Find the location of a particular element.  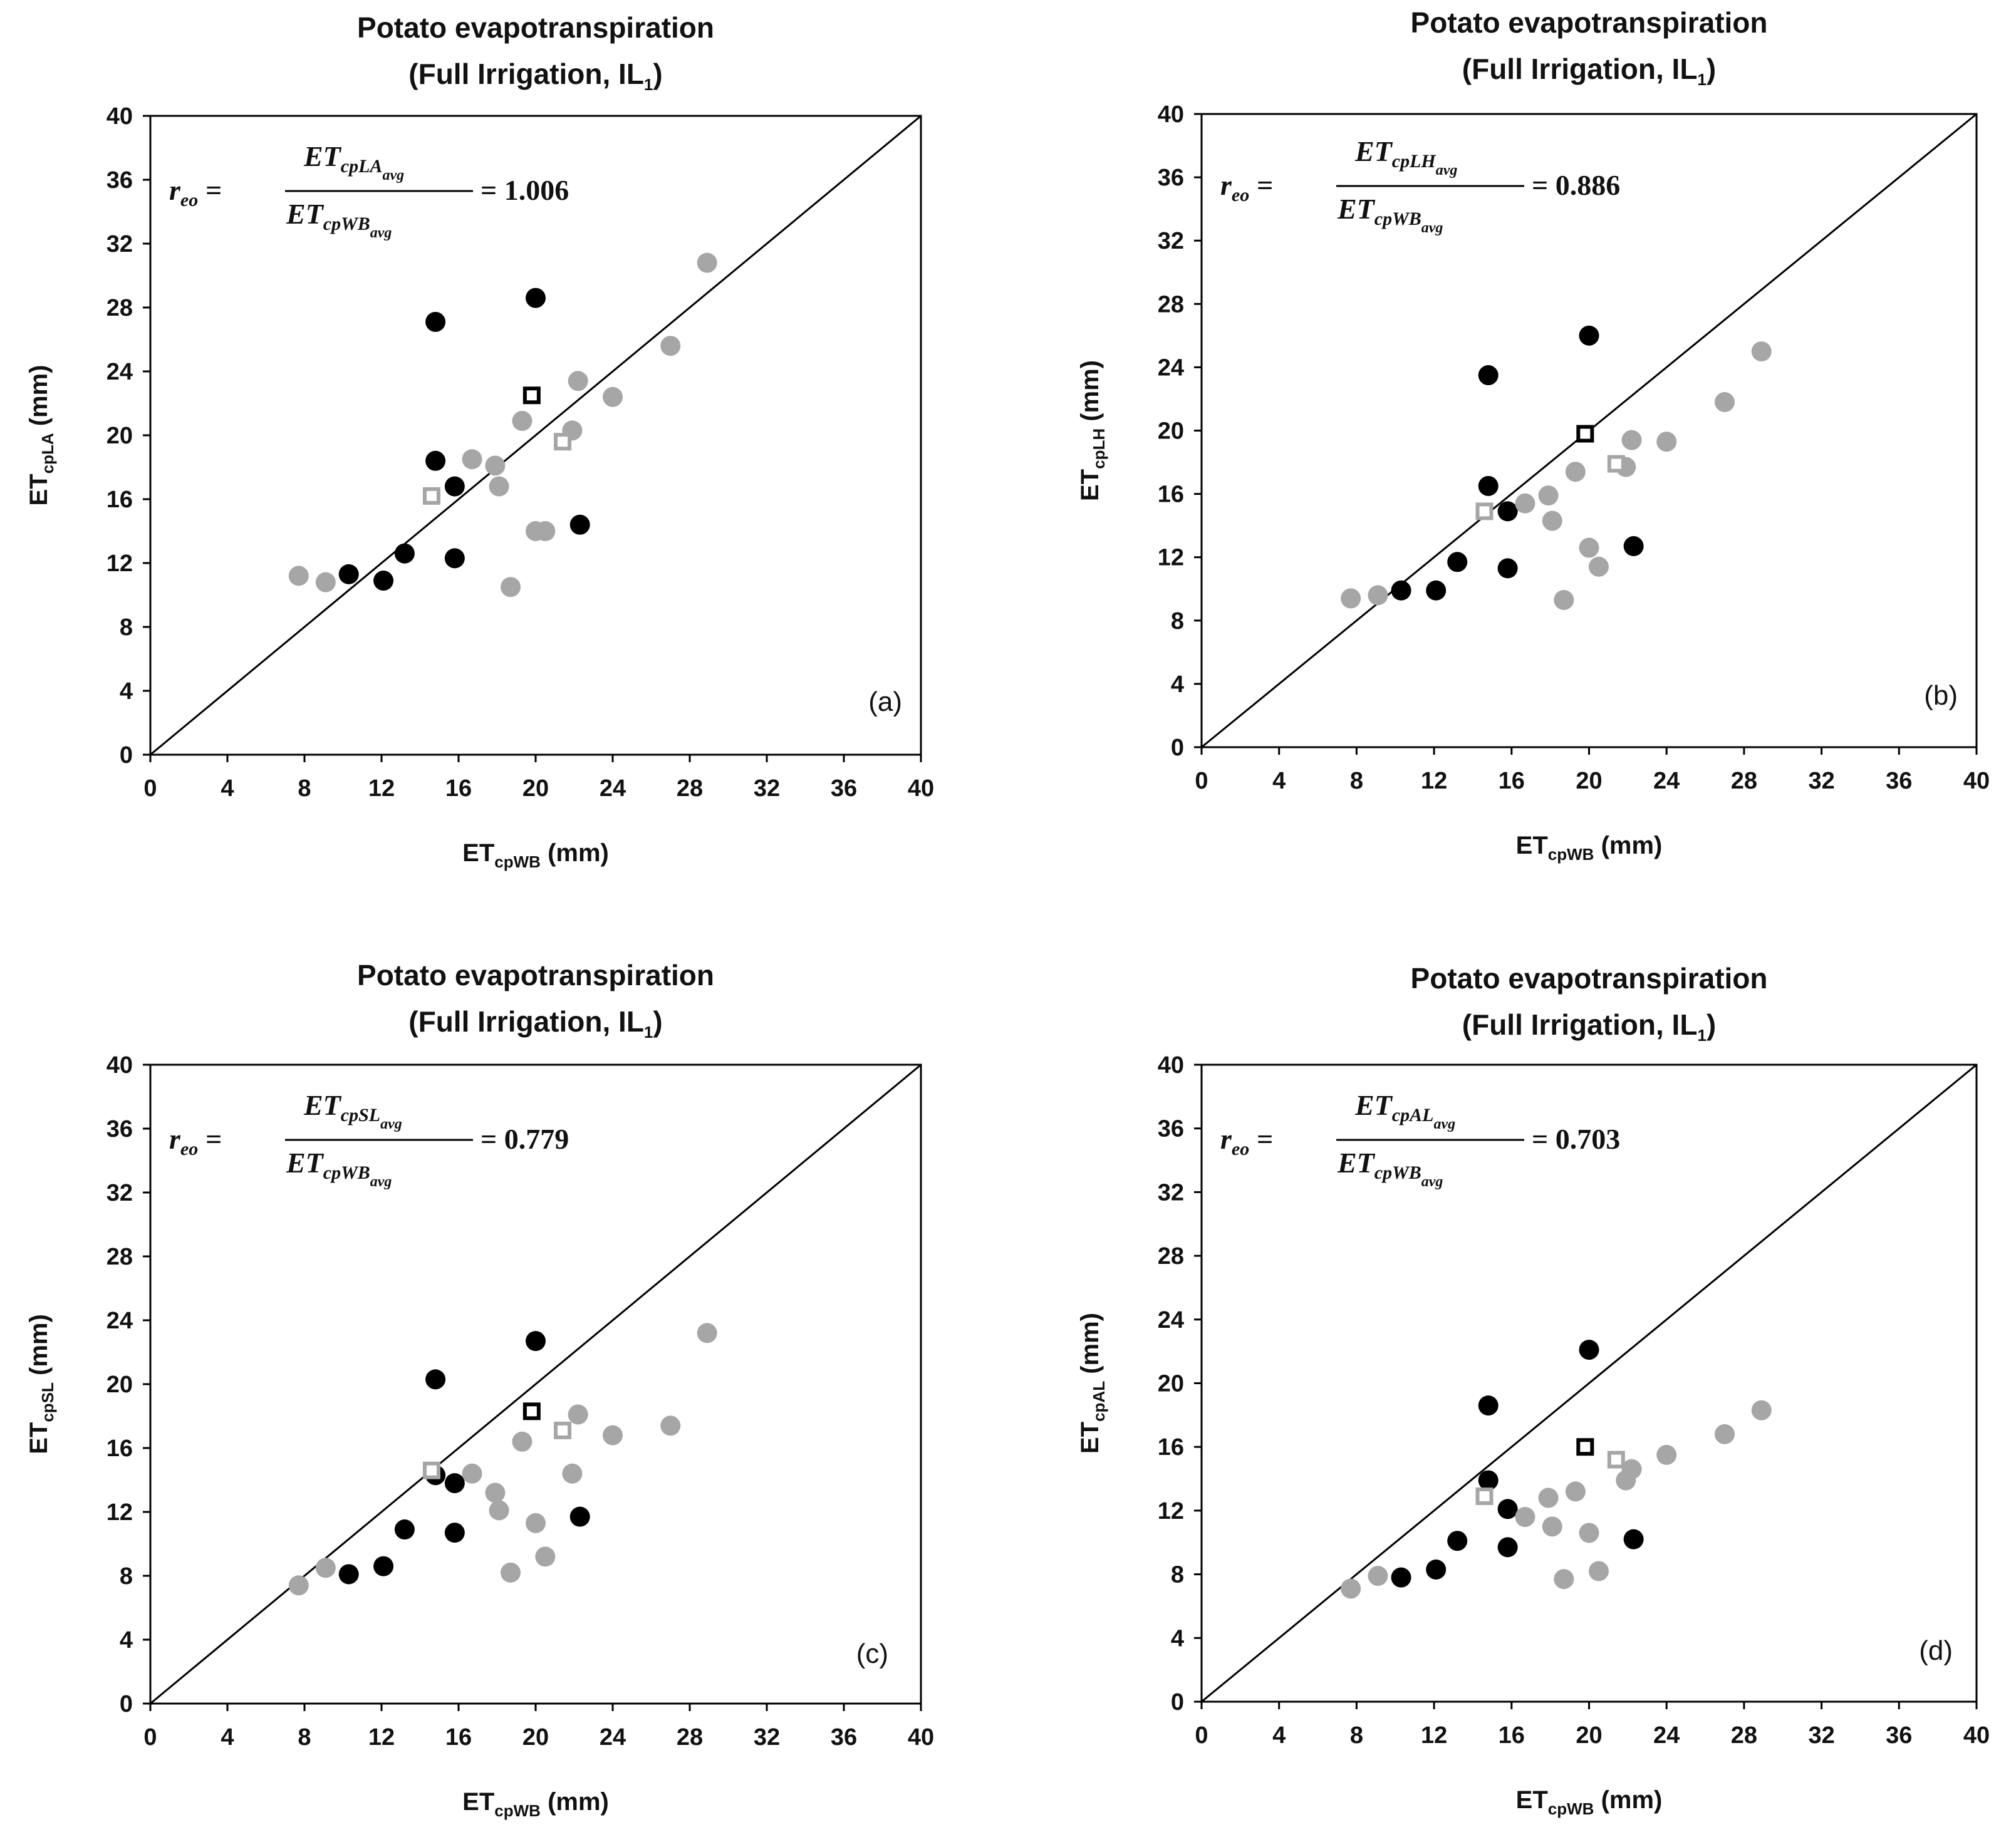

series-black-avg is located at coordinates (531, 1411).